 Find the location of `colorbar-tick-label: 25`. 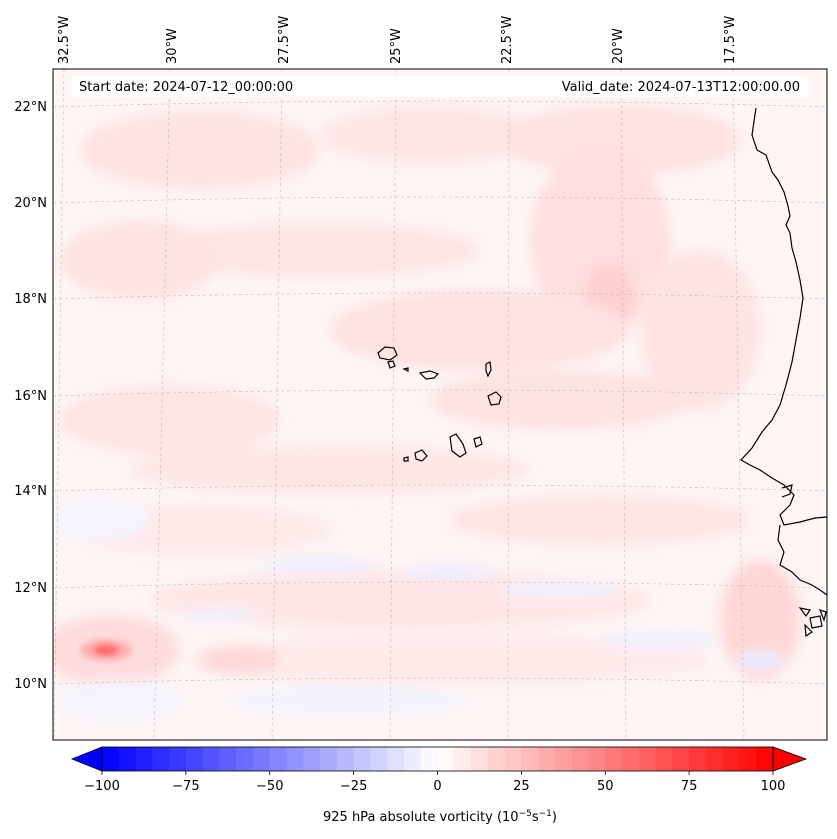

colorbar-tick-label: 25 is located at coordinates (521, 786).